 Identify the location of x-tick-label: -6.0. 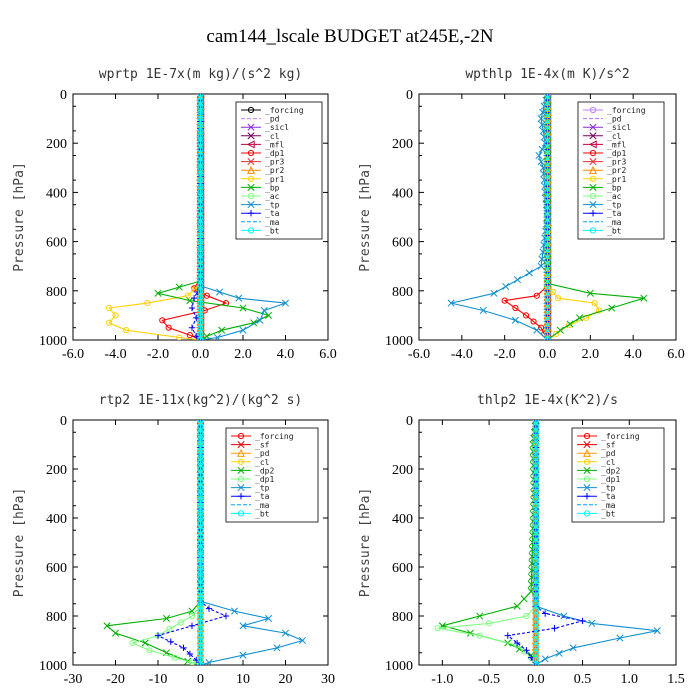
(73, 354).